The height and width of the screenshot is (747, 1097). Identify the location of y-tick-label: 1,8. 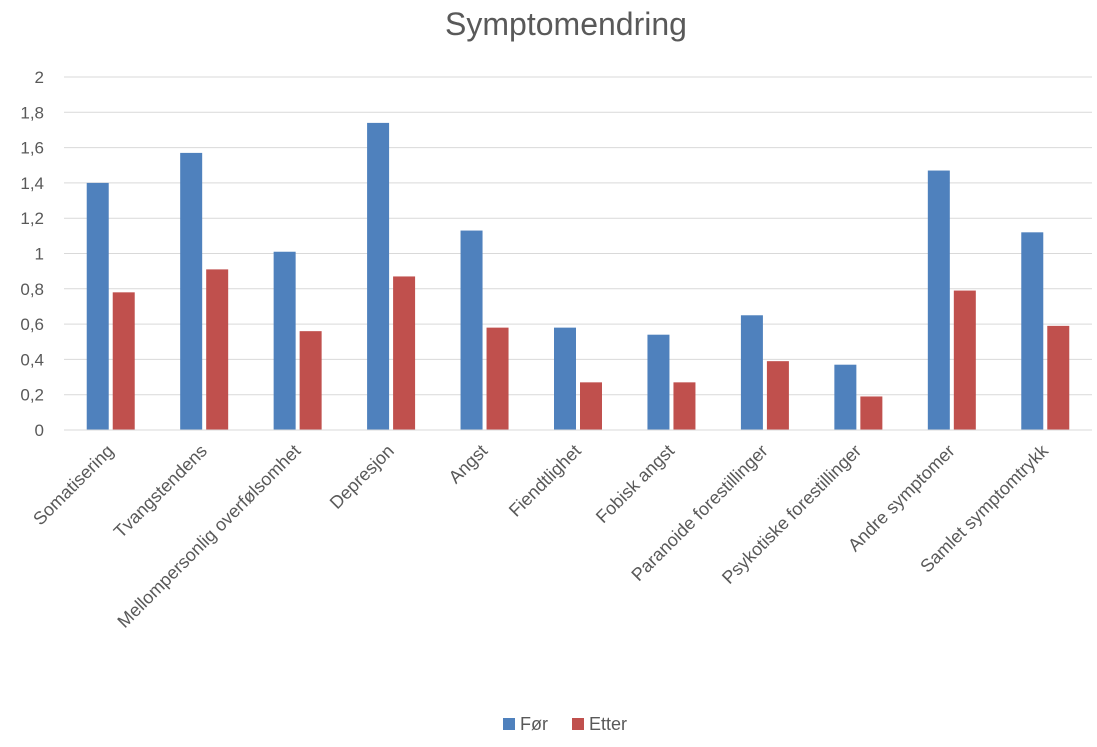
(32, 112).